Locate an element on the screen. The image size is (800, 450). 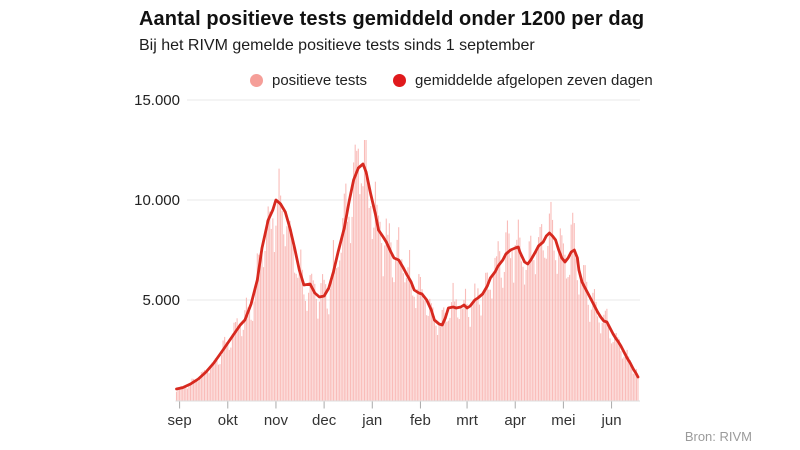
y-axis-label: 15.000 is located at coordinates (157, 100).